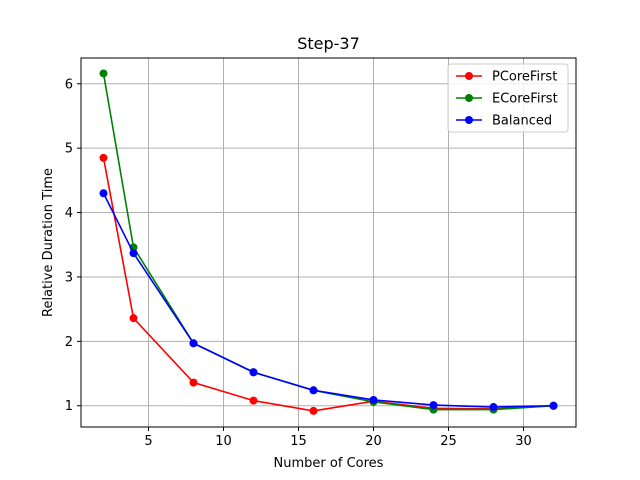 This screenshot has height=480, width=640. I want to click on x-tick-label: 15, so click(298, 441).